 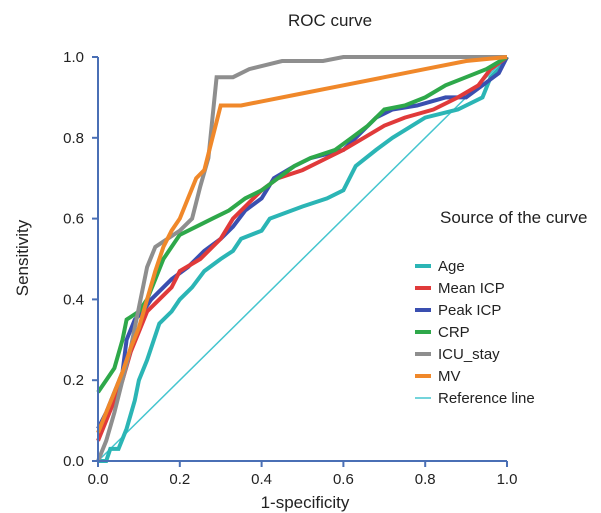 What do you see at coordinates (343, 479) in the screenshot?
I see `x-tick-label: 0.6` at bounding box center [343, 479].